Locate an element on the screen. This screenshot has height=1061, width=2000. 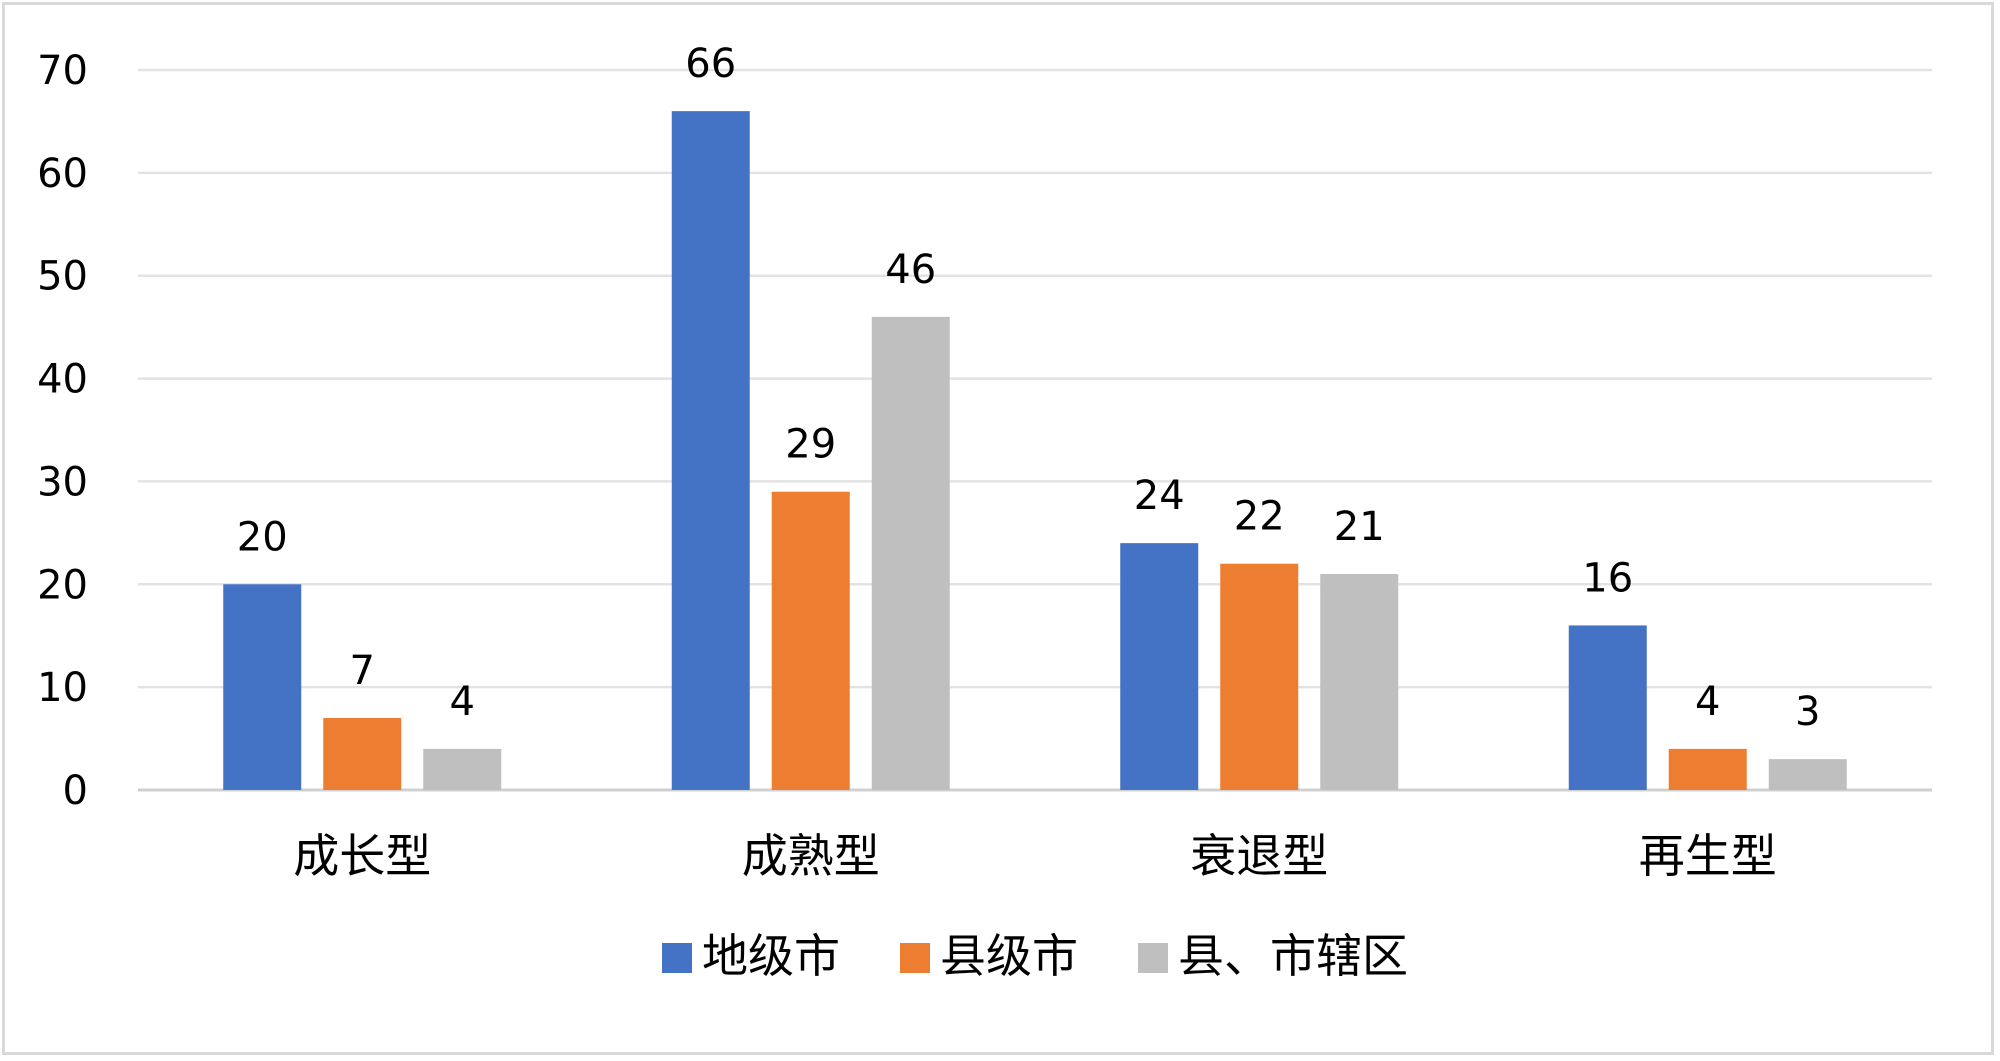
data-label: 7 is located at coordinates (362, 671).